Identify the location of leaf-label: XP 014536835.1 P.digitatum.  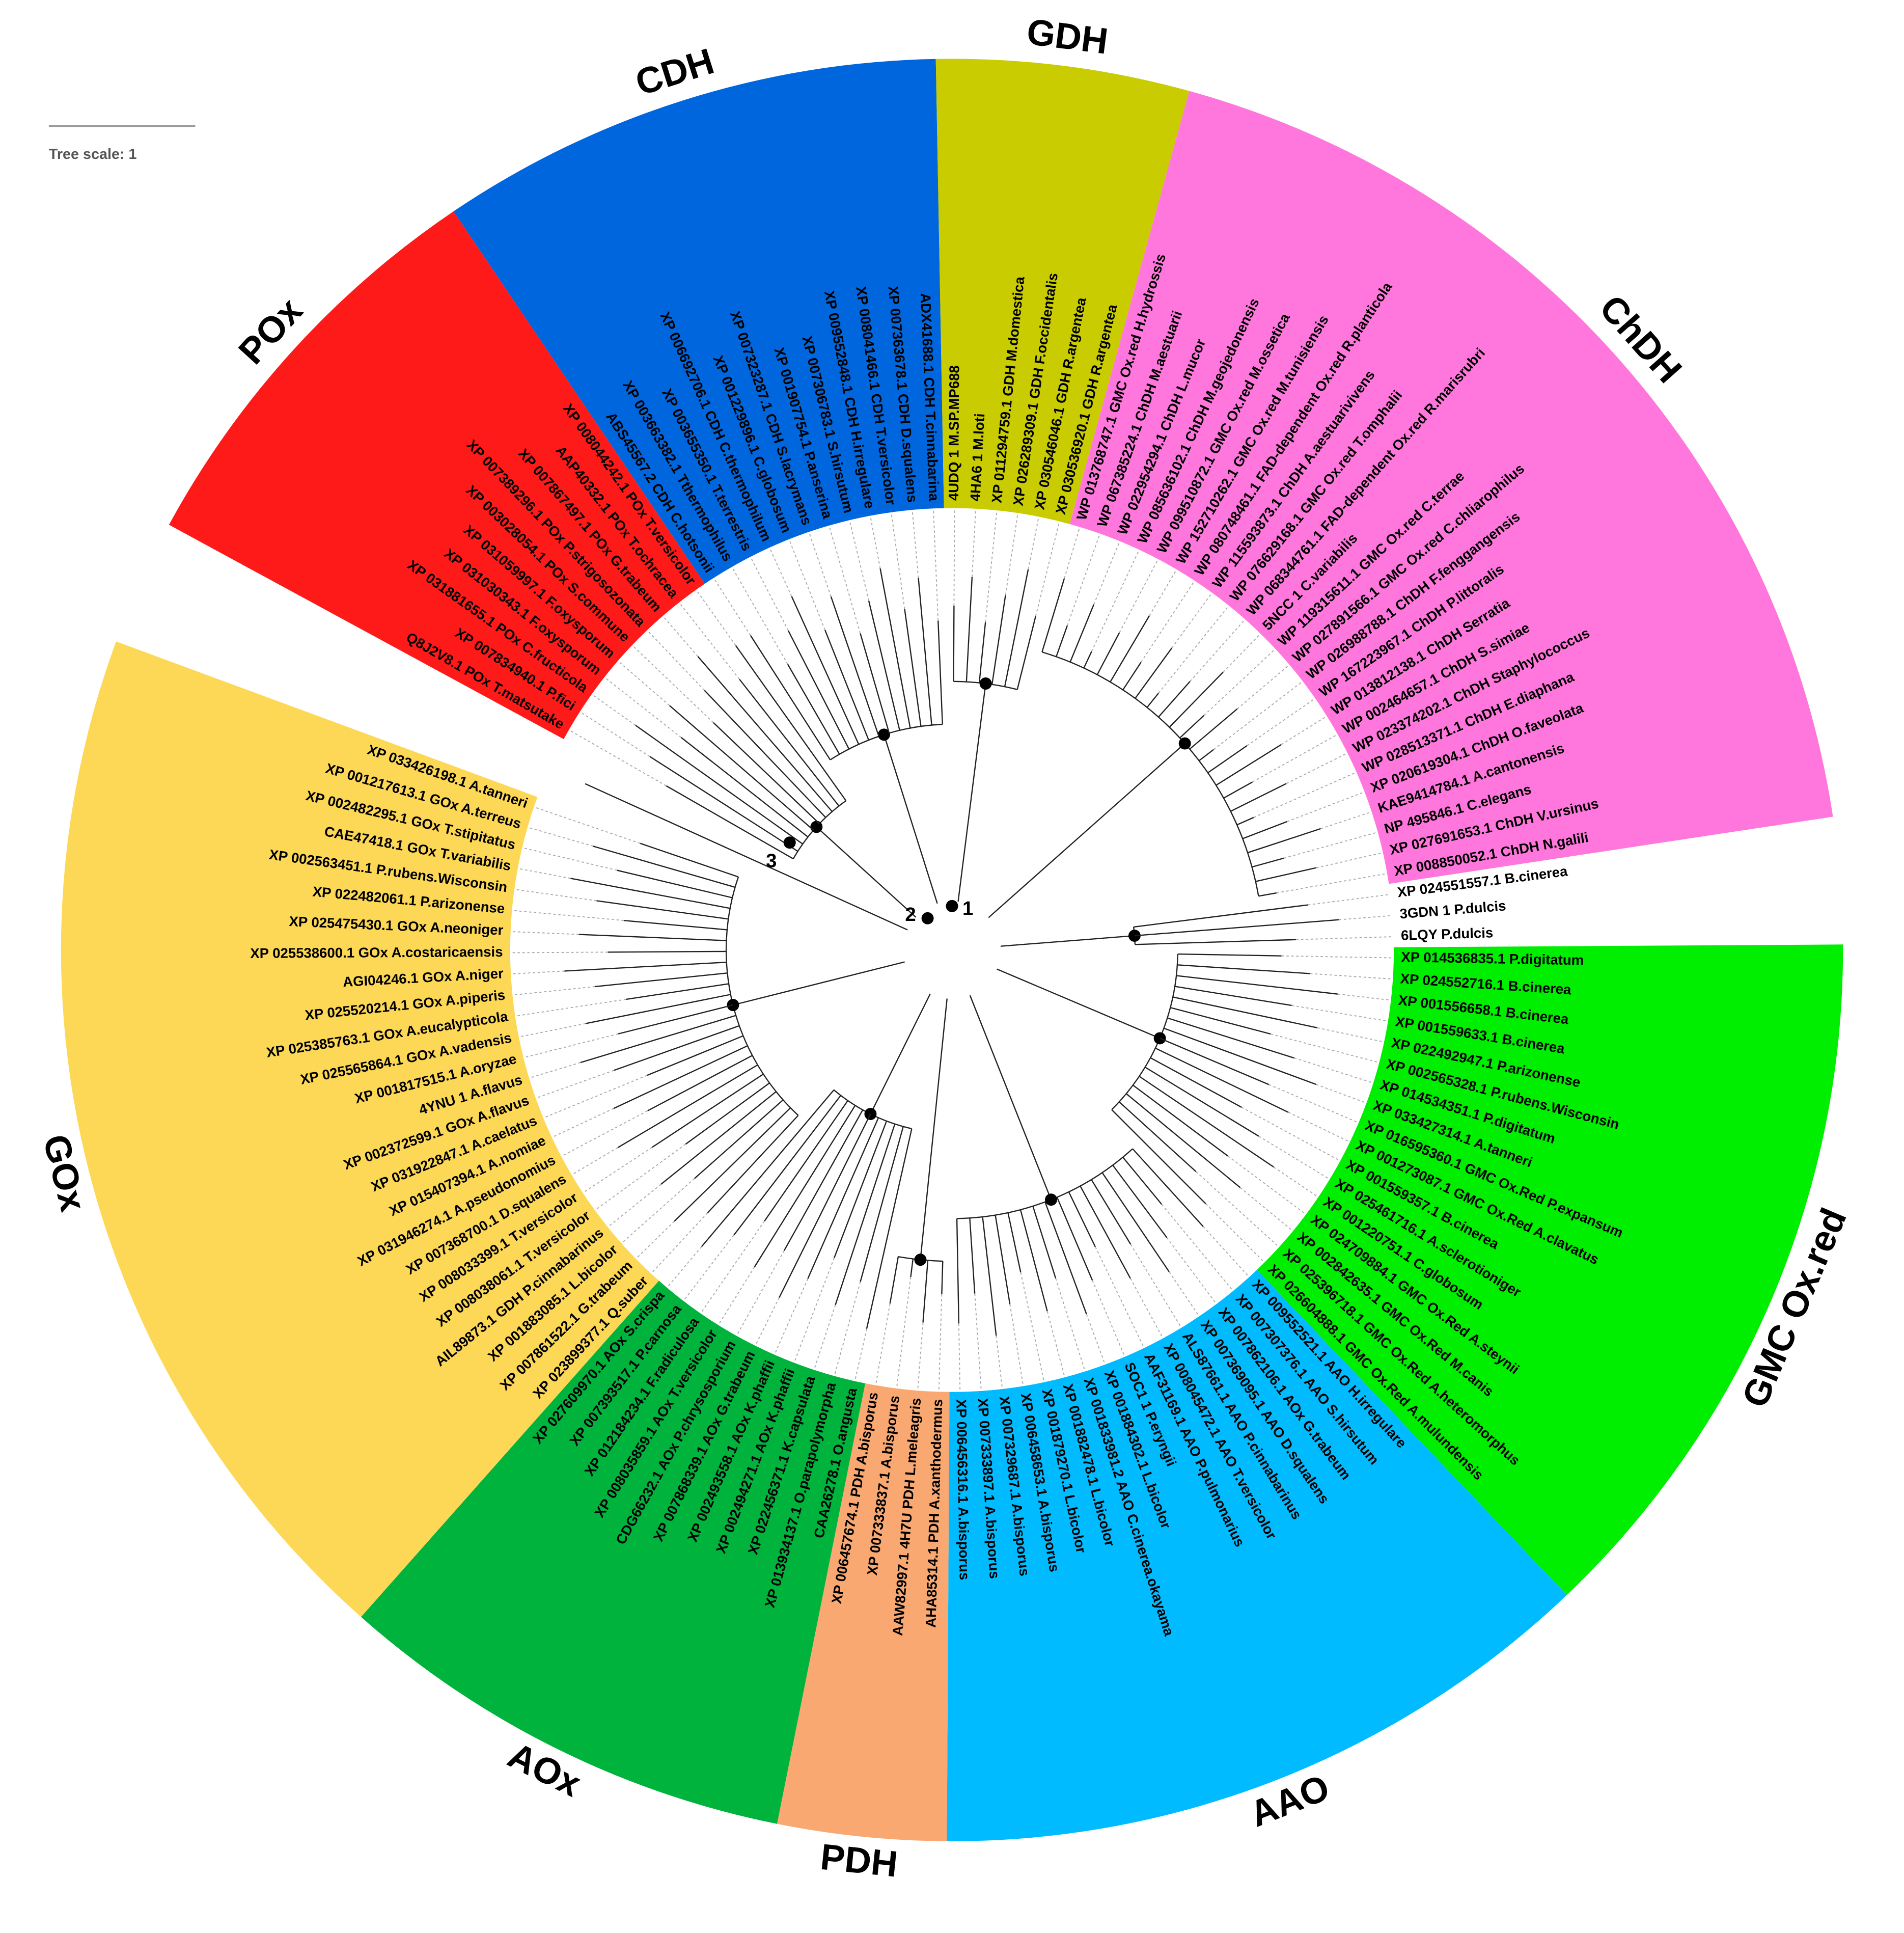
(1492, 958).